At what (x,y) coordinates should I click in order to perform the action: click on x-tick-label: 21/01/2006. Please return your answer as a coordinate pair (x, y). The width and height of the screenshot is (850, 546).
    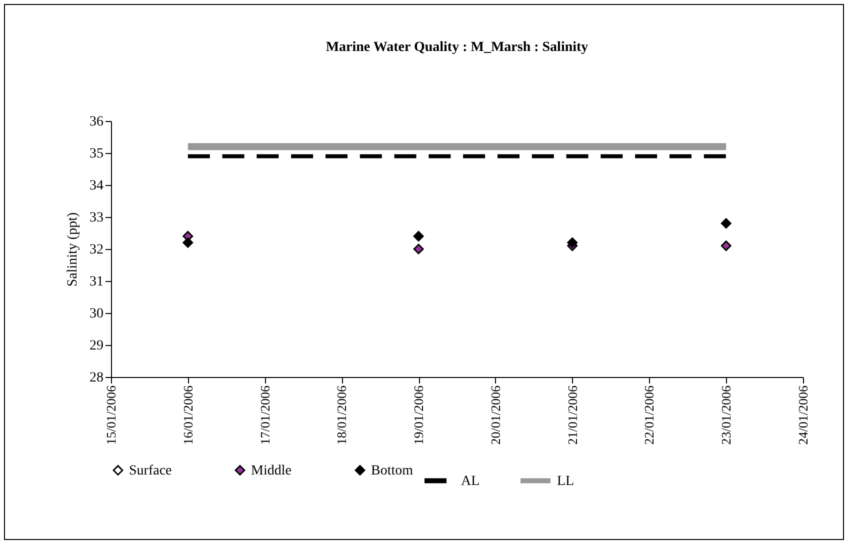
    Looking at the image, I should click on (572, 415).